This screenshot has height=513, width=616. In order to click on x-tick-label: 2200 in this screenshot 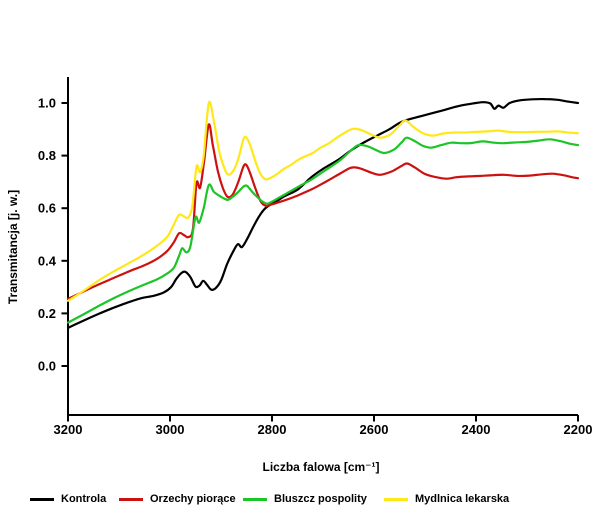, I will do `click(578, 429)`.